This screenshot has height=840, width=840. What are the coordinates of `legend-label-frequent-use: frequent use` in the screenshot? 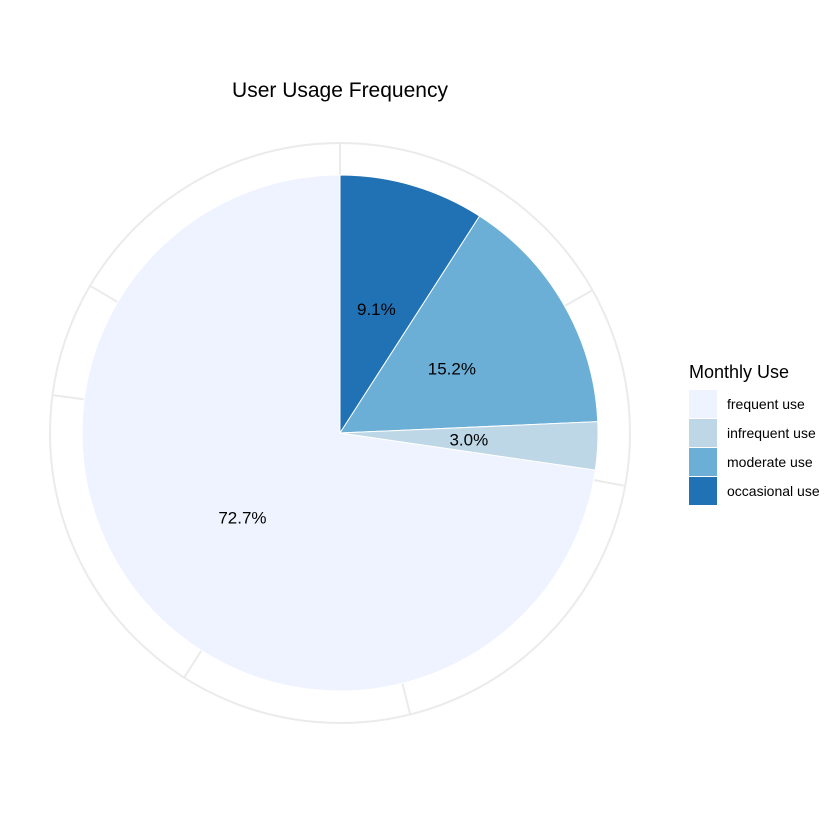 It's located at (766, 404).